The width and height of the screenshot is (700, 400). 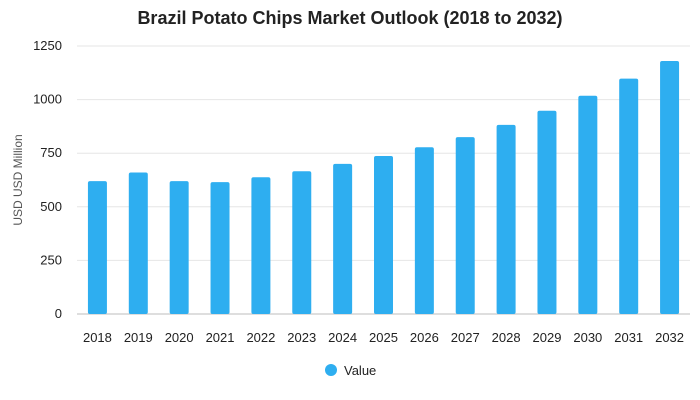 I want to click on x-tick-label: 2031, so click(x=628, y=337).